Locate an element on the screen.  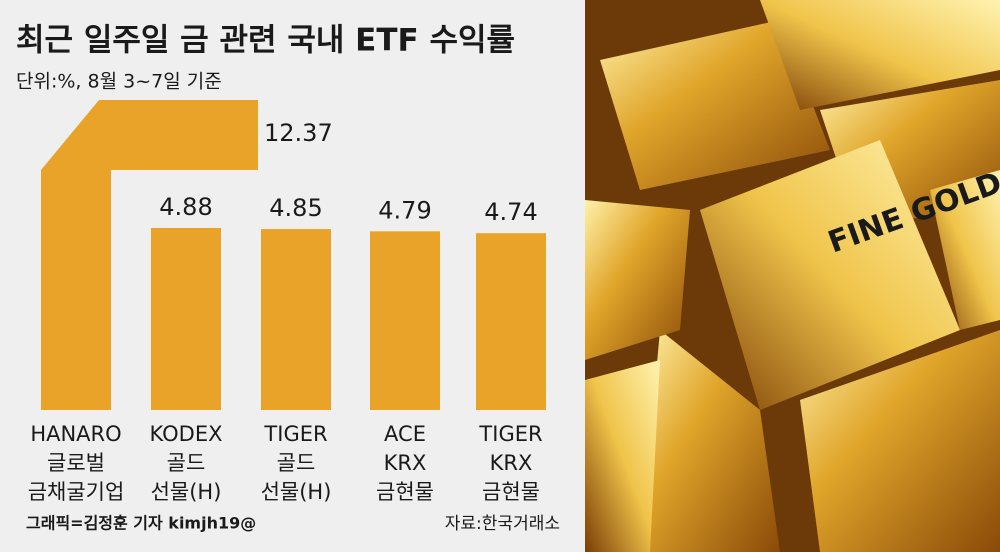
chart-title: 최근 일주일 금 관련 국내 ETF 수익률 is located at coordinates (265, 41).